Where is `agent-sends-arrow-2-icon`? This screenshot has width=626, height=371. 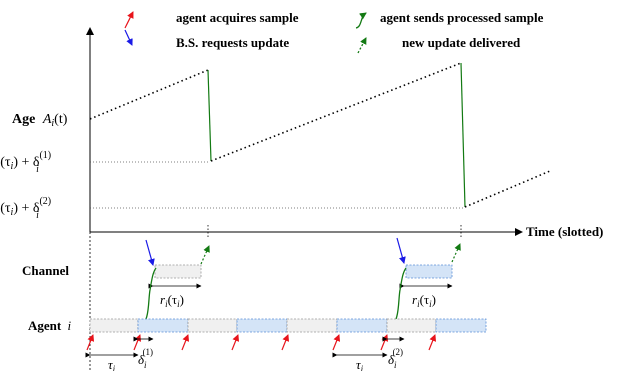 agent-sends-arrow-2-icon is located at coordinates (397, 296).